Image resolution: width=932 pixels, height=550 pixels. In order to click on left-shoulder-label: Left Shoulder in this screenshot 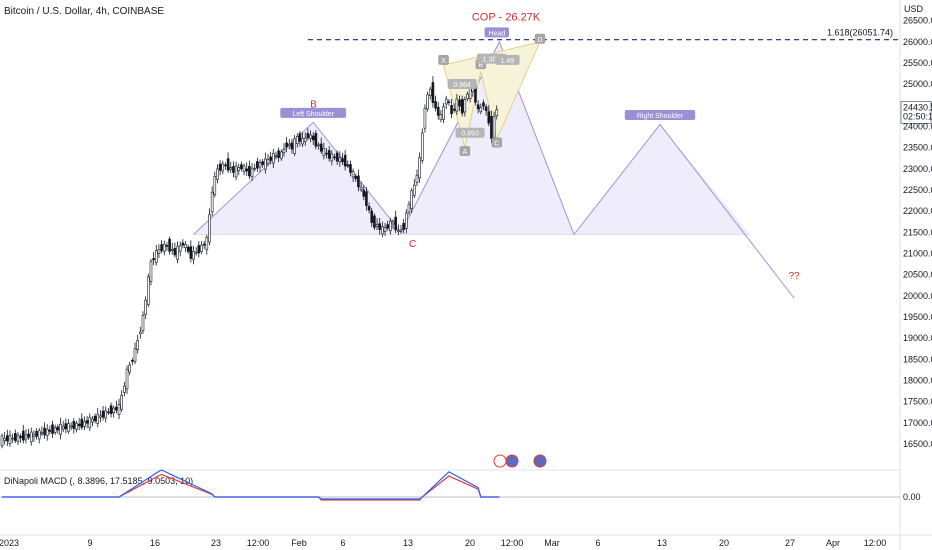, I will do `click(313, 114)`.